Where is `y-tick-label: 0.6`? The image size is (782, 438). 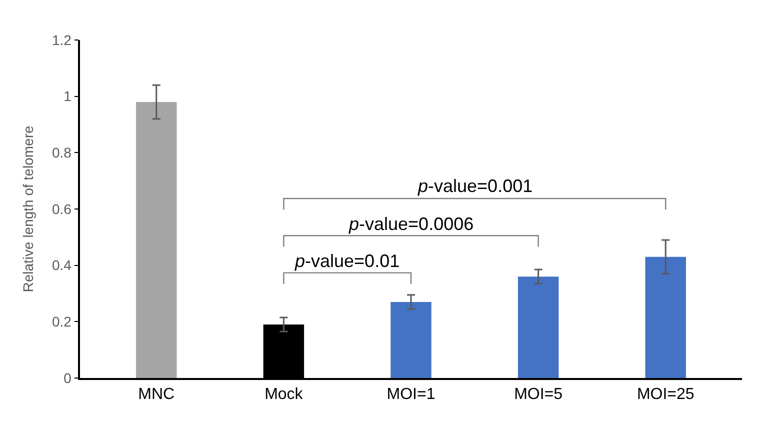 y-tick-label: 0.6 is located at coordinates (62, 208).